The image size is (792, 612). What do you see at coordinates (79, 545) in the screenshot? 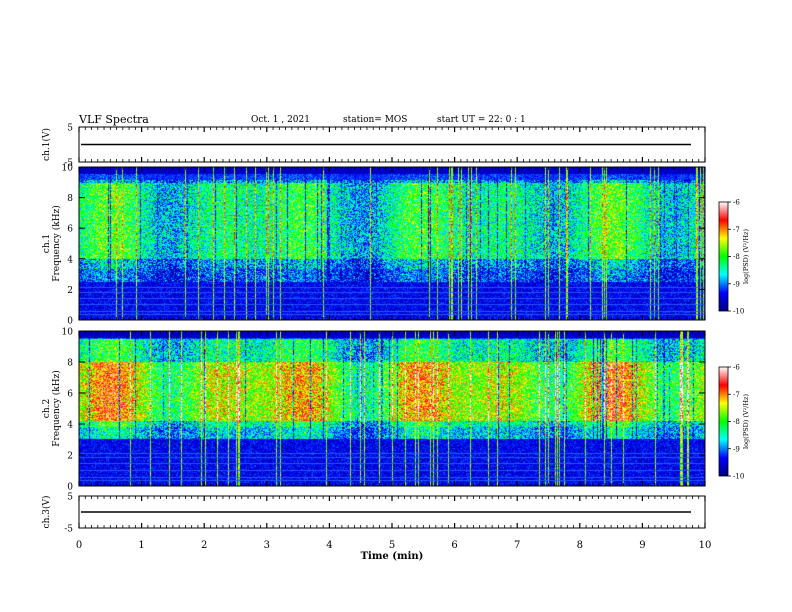
I see `x-tick-label: 0` at bounding box center [79, 545].